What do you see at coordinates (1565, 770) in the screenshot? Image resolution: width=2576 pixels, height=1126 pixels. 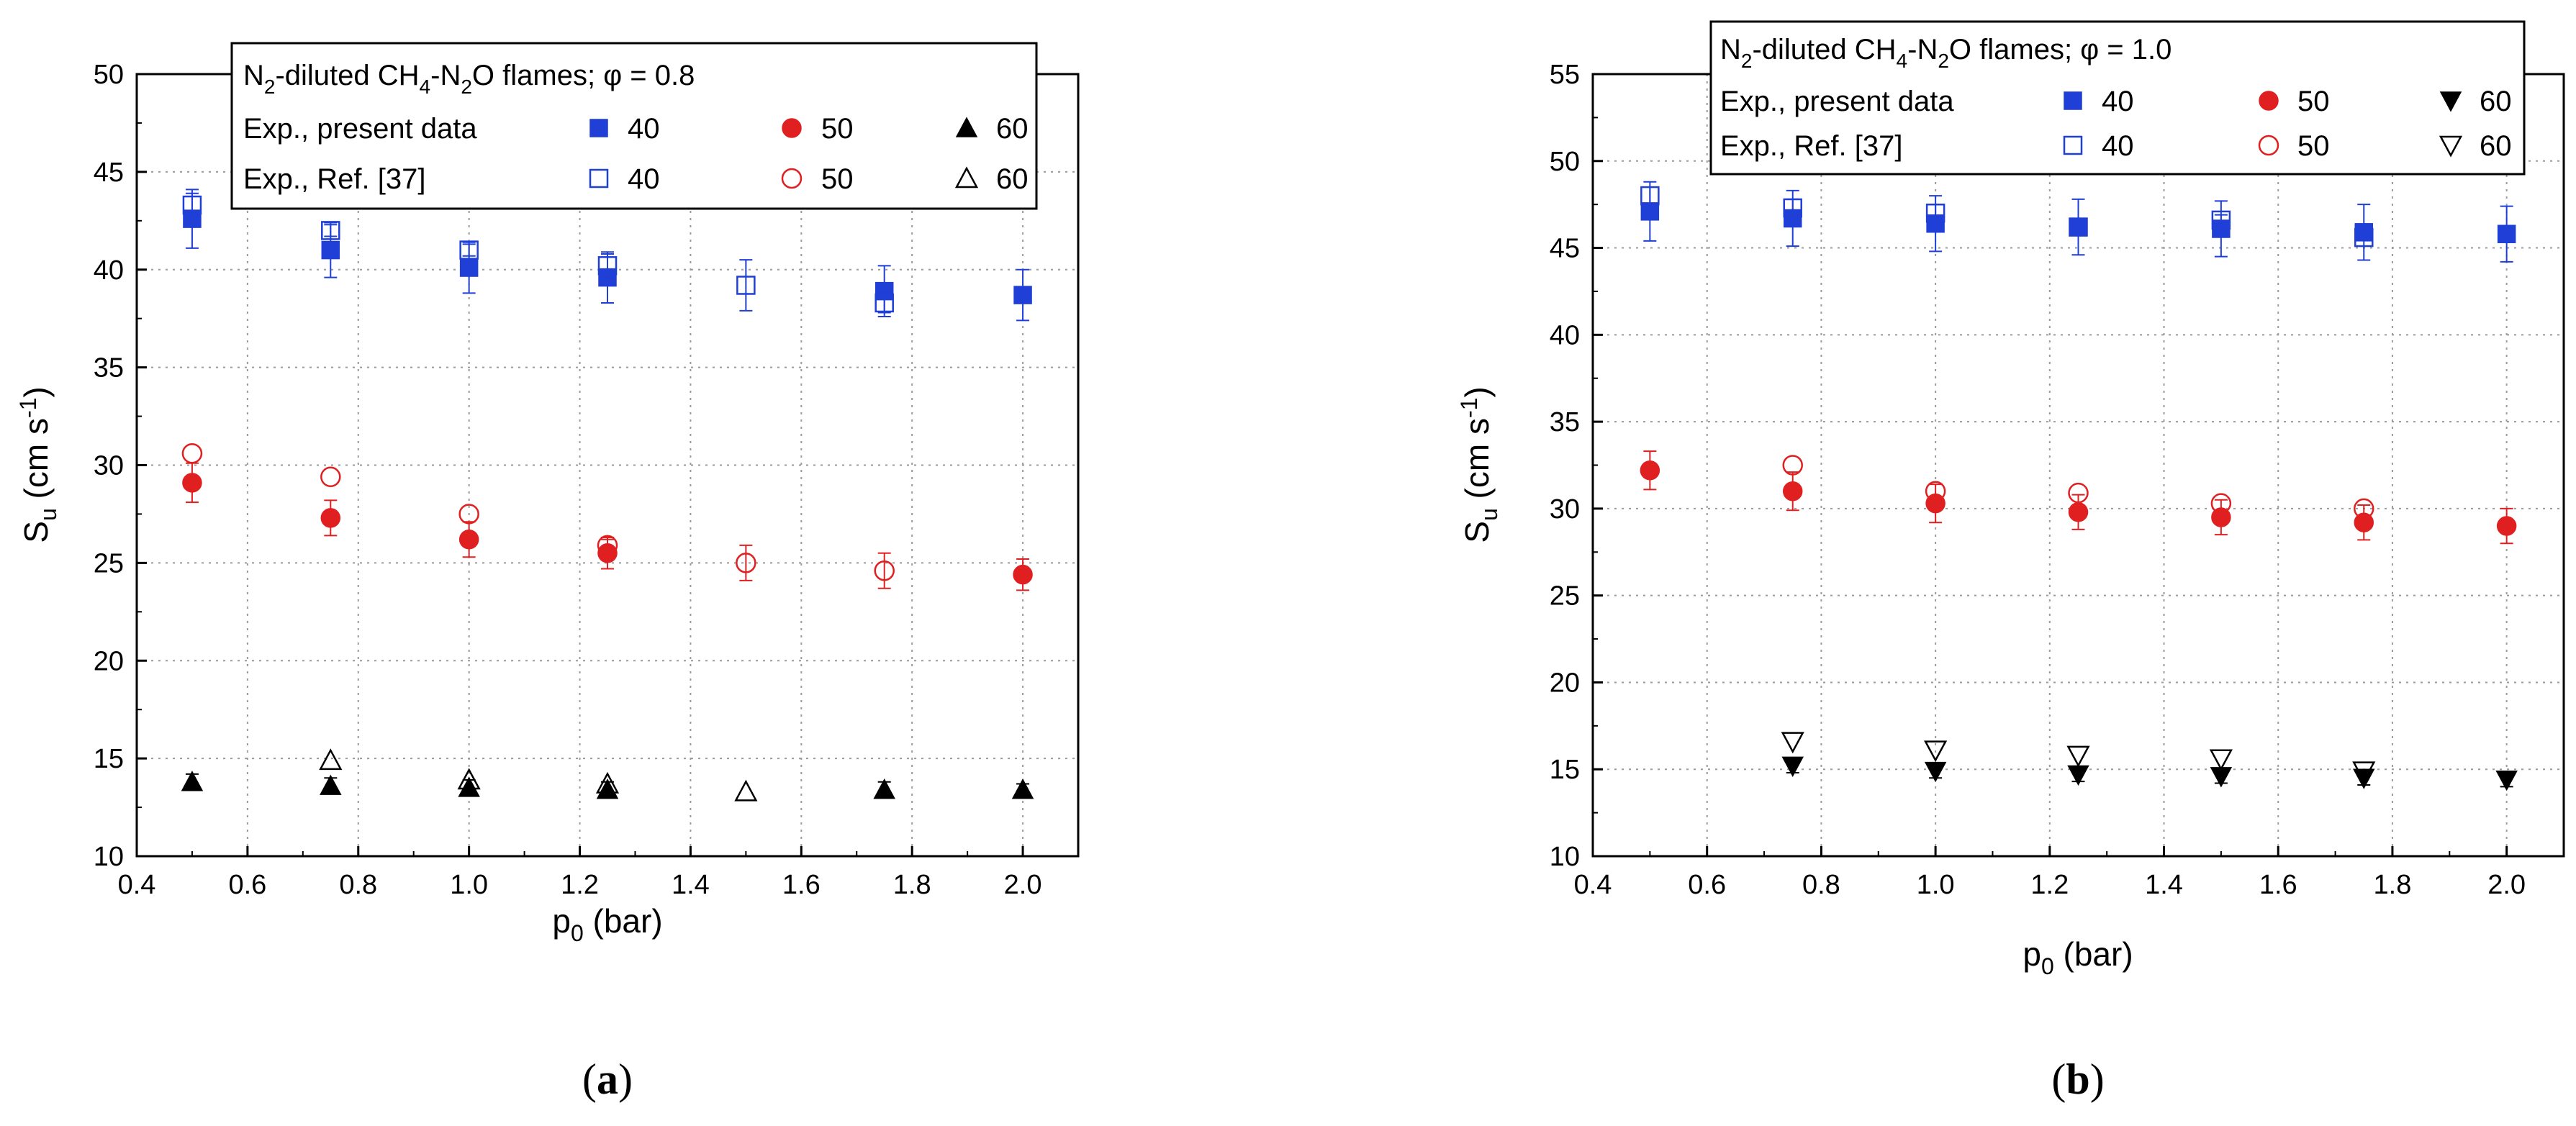 I see `y-tick-label-b: 15` at bounding box center [1565, 770].